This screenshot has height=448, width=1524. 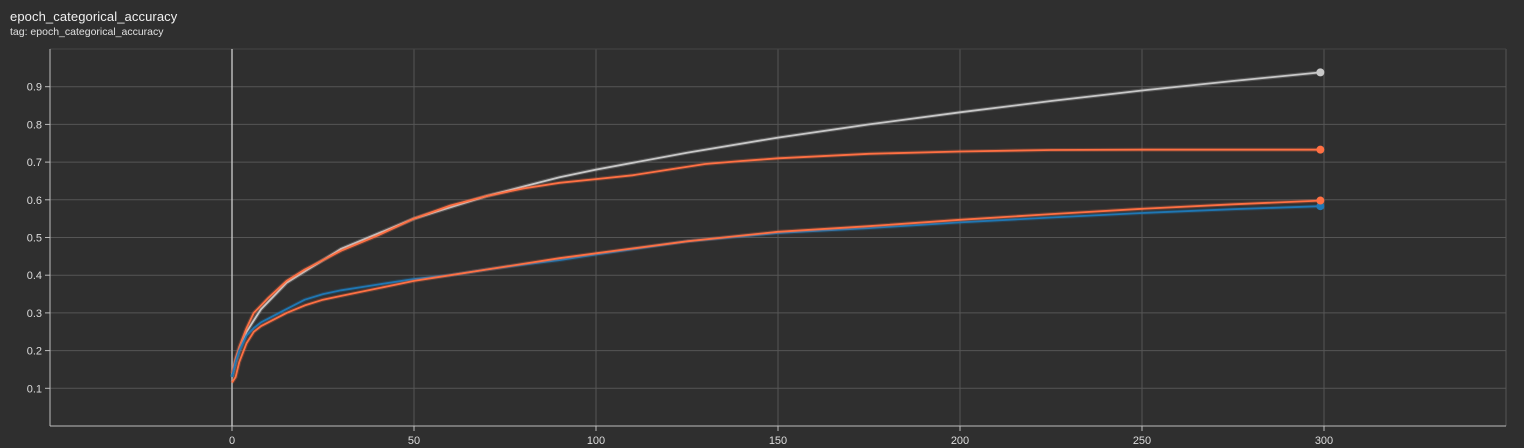 I want to click on x-tick-label: 200, so click(x=960, y=441).